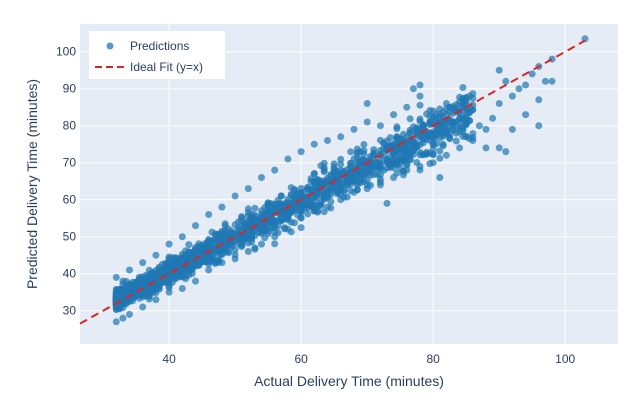 This screenshot has width=633, height=404. What do you see at coordinates (66, 181) in the screenshot?
I see `y-tick-labels: 30 40 50 60 70 80 90 100` at bounding box center [66, 181].